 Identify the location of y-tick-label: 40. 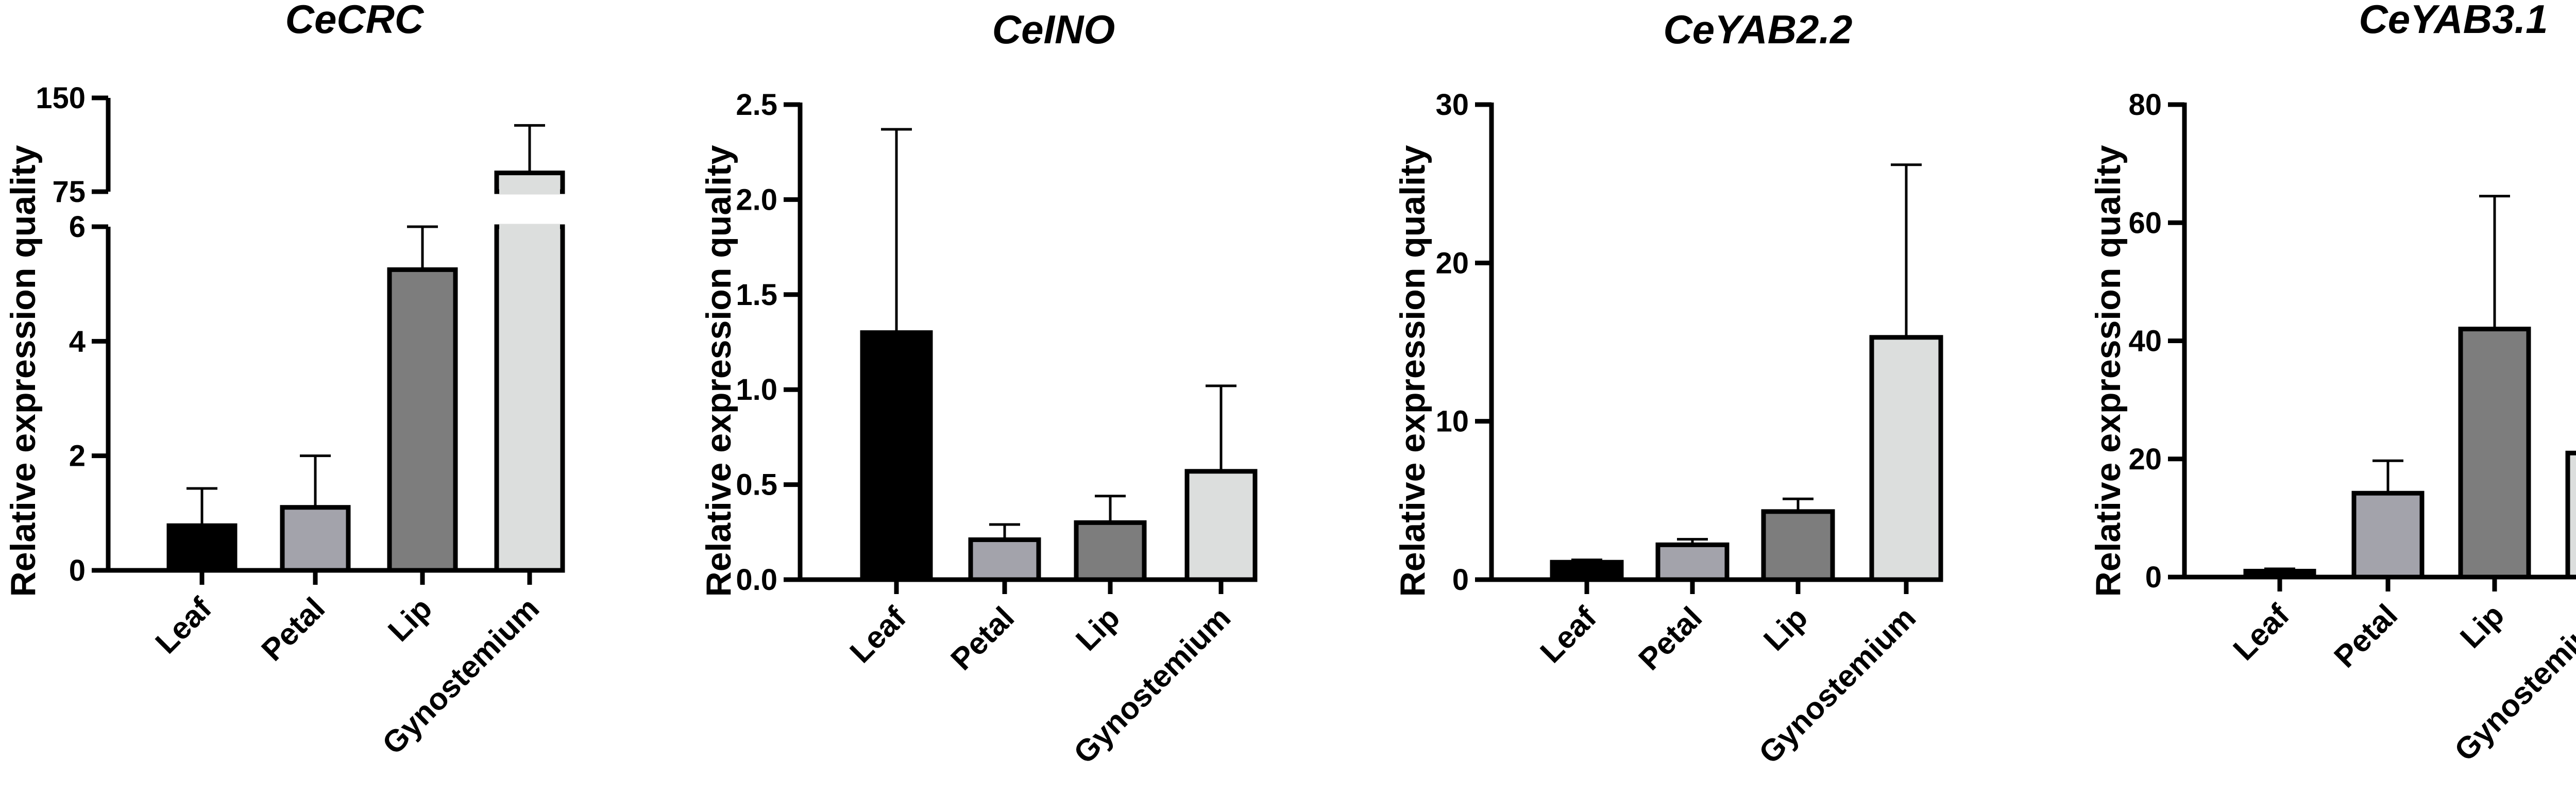
(2145, 341).